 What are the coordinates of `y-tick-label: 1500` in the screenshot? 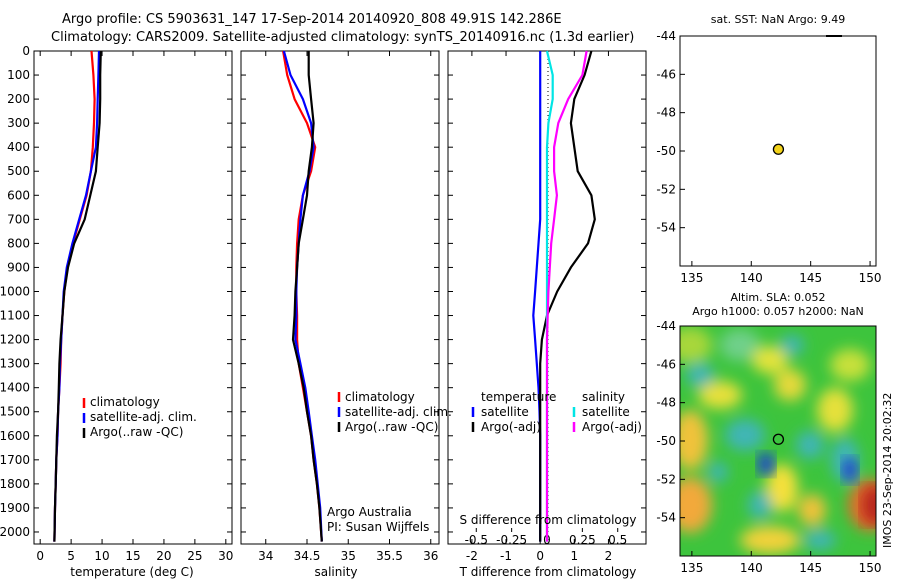 It's located at (15, 412).